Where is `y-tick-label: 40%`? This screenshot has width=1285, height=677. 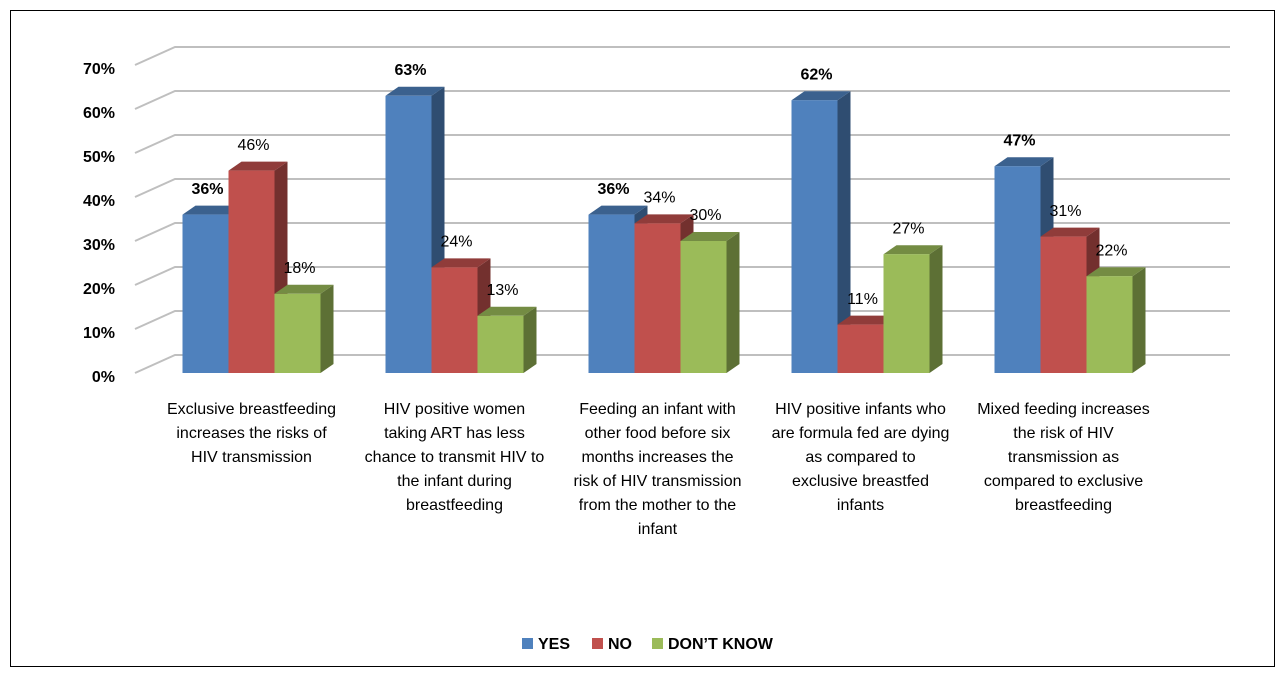 y-tick-label: 40% is located at coordinates (99, 201).